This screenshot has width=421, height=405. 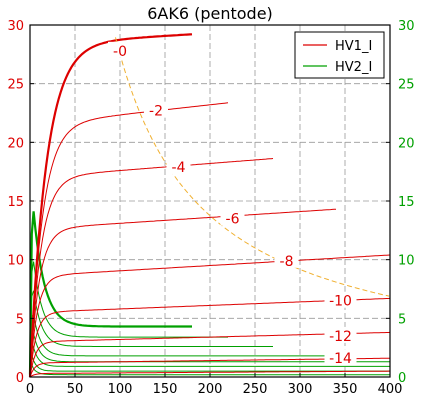 What do you see at coordinates (406, 261) in the screenshot?
I see `y2-tick-label: 10` at bounding box center [406, 261].